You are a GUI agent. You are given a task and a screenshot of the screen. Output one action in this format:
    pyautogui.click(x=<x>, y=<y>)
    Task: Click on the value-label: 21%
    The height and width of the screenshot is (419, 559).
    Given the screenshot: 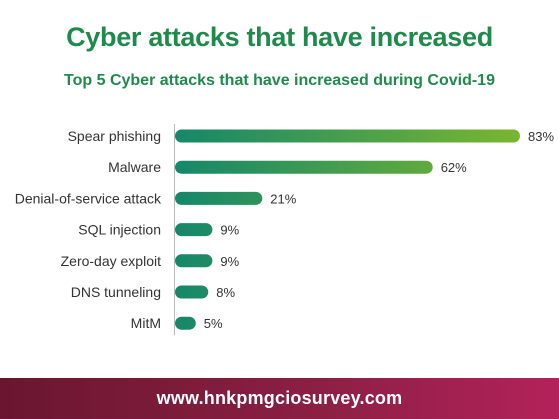 What is the action you would take?
    pyautogui.click(x=283, y=198)
    